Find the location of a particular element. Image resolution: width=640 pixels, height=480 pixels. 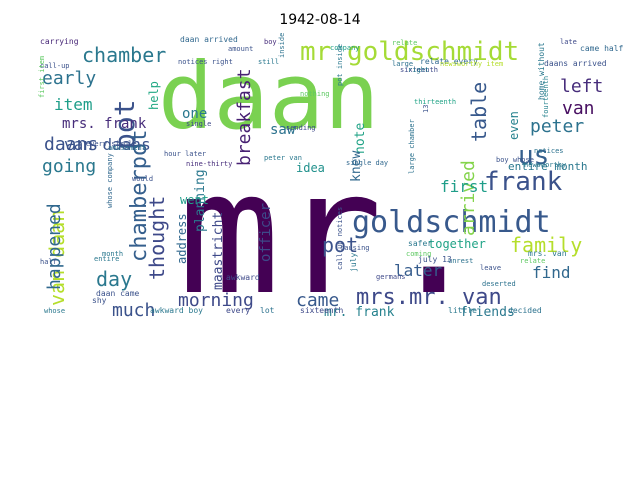

word-cloud-word: would is located at coordinates (142, 179).